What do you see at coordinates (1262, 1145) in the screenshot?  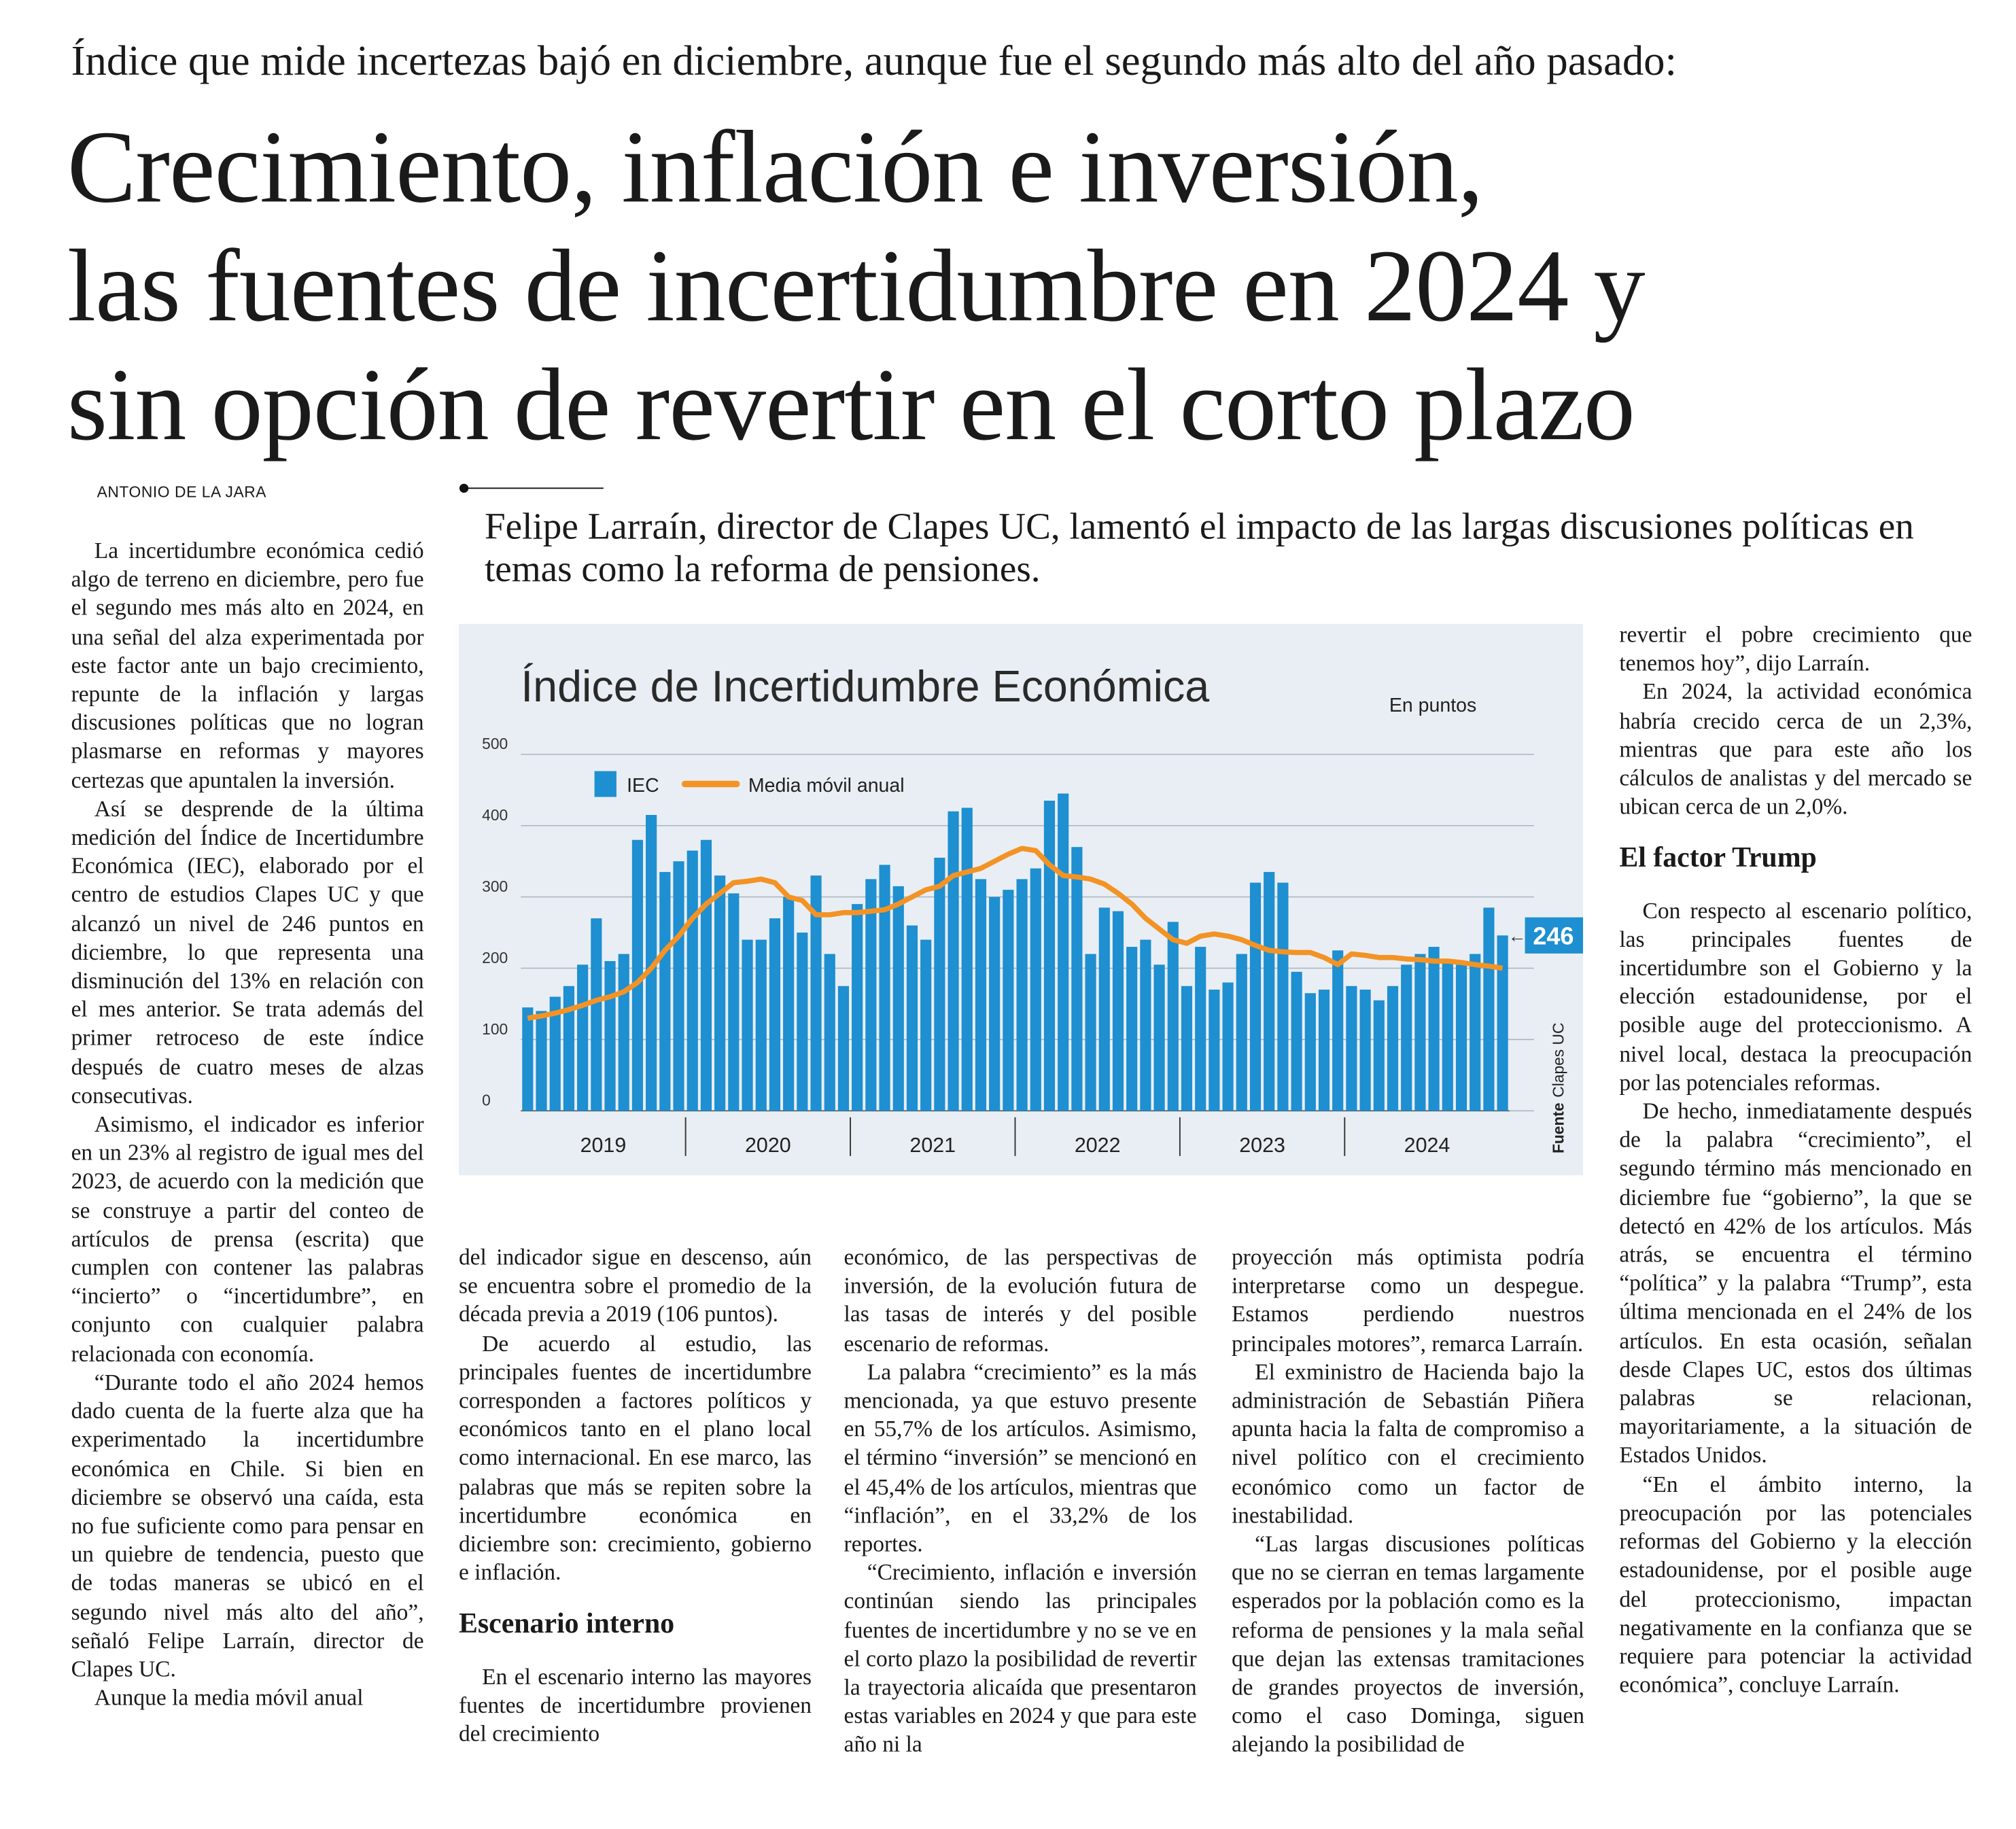 I see `x-year-label: 2023` at bounding box center [1262, 1145].